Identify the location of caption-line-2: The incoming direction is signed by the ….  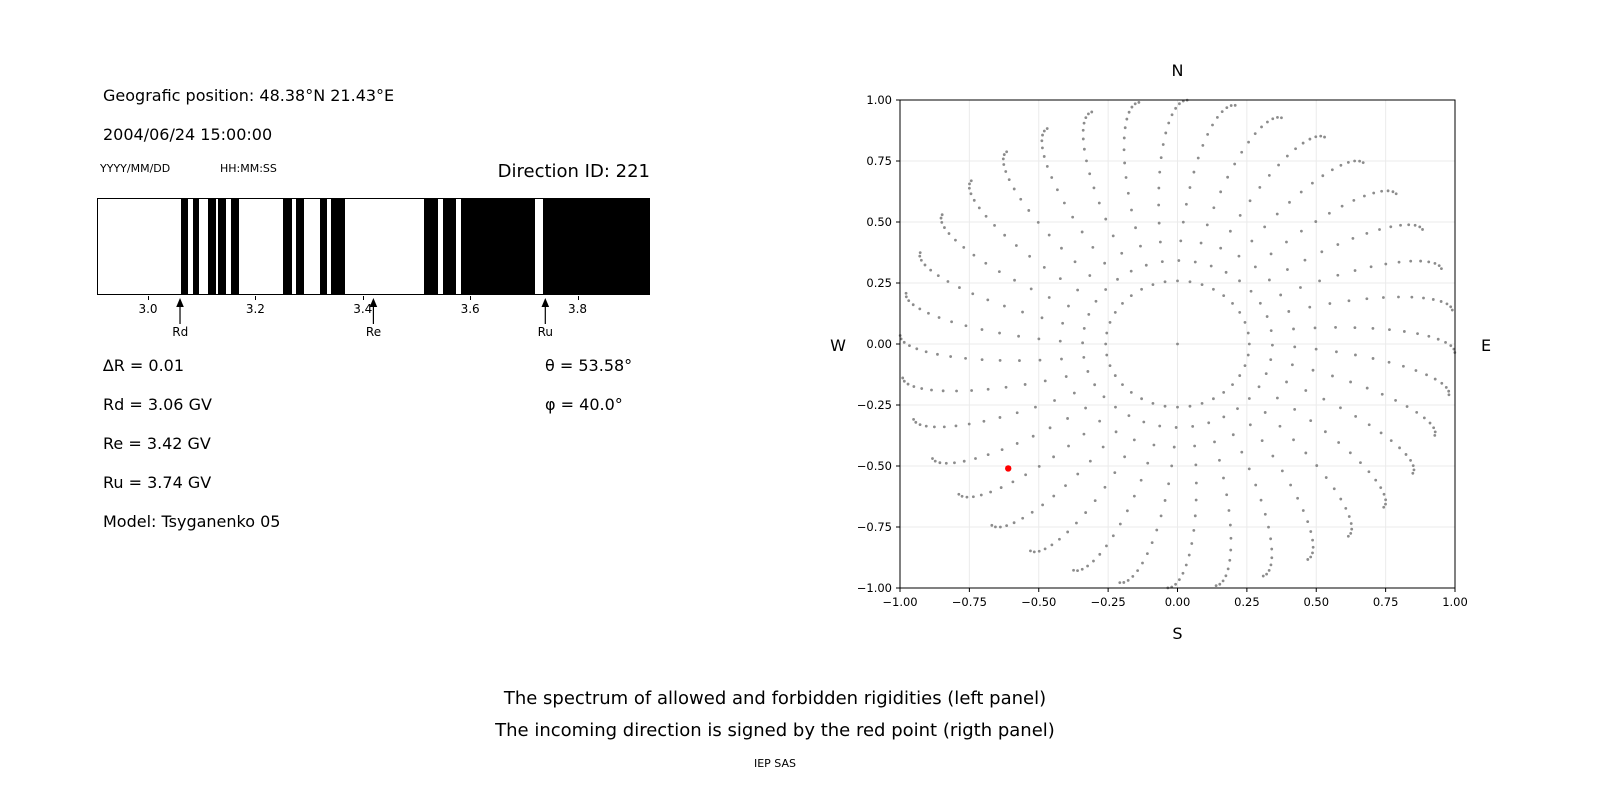
(775, 730).